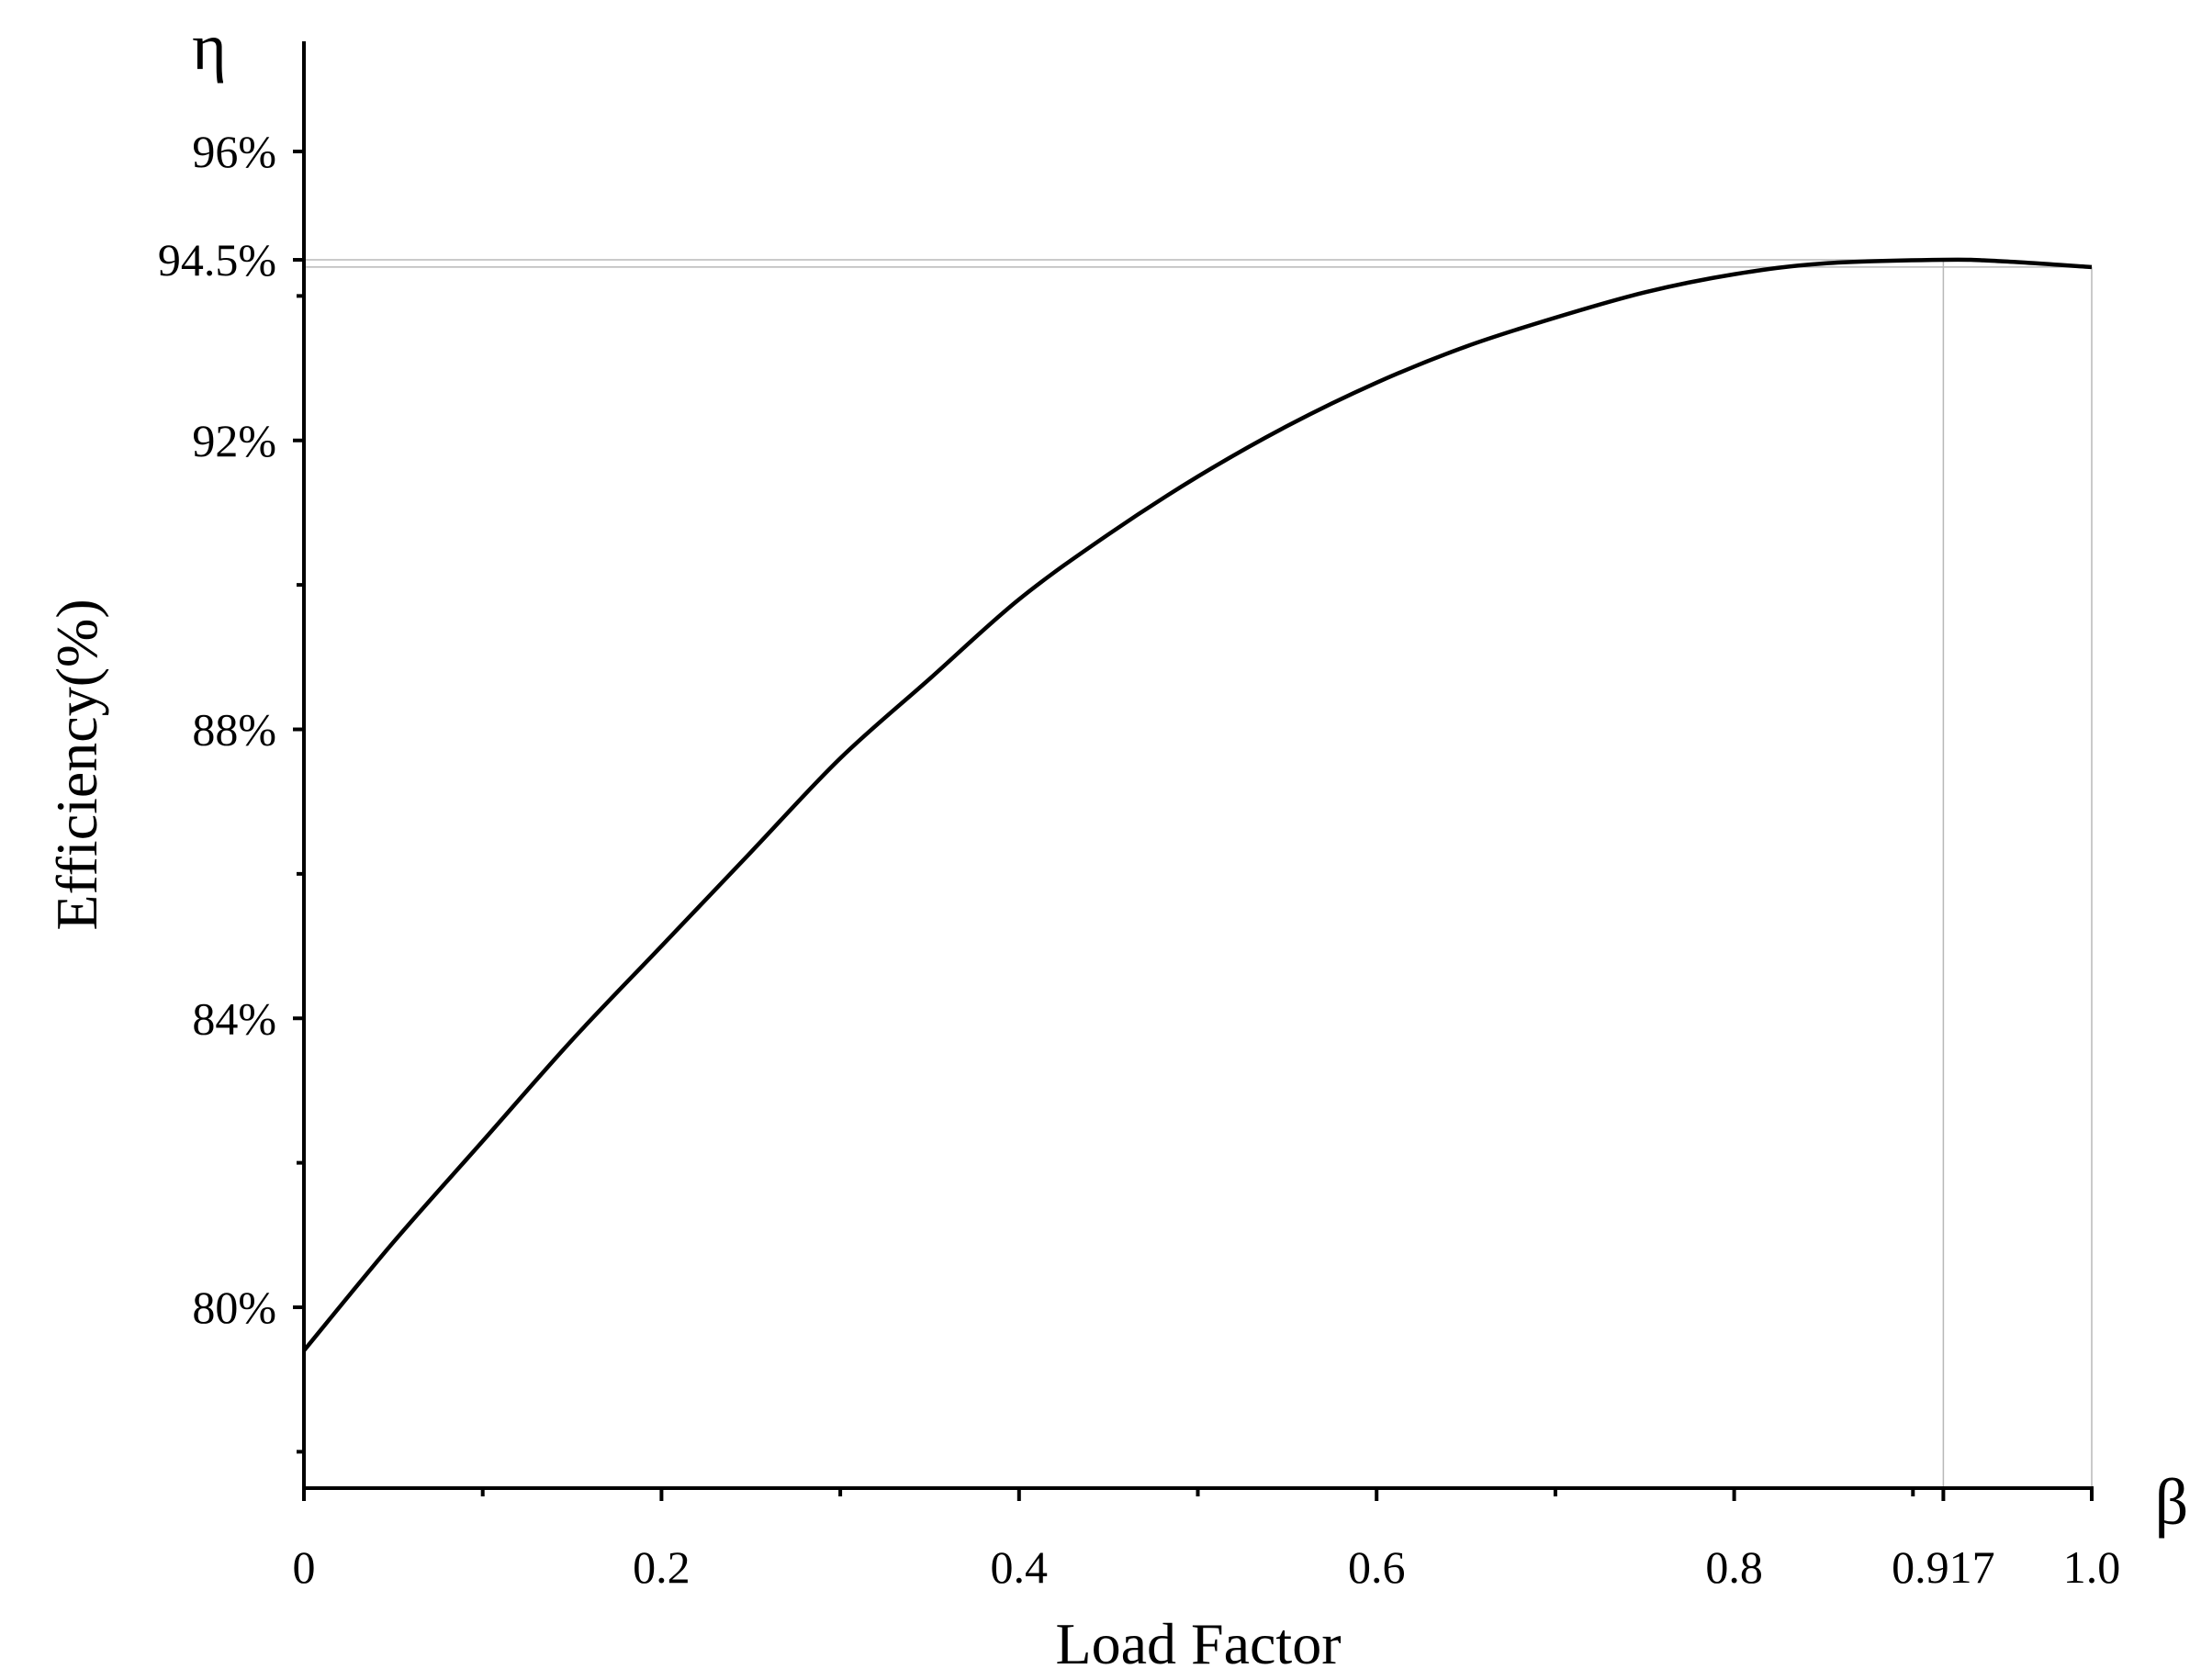 This screenshot has width=2201, height=1680. Describe the element at coordinates (1207, 1540) in the screenshot. I see `x-ticks: 0 0.2 0.4 0.6 0.8 0.917 1.0` at that location.